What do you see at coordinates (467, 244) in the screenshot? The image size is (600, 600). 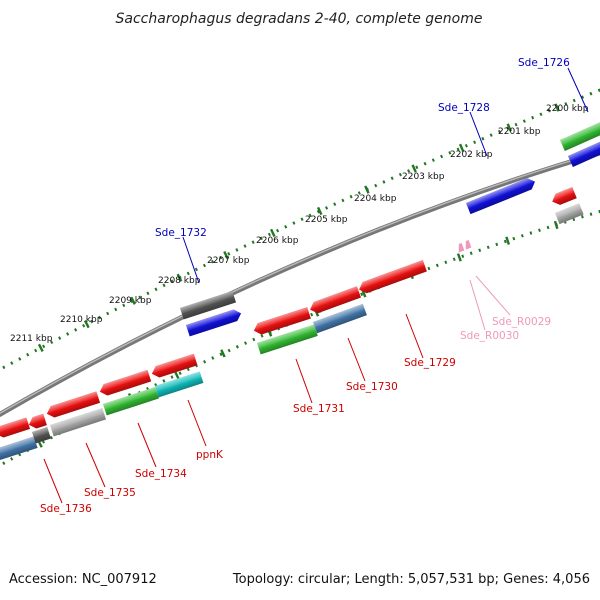 I see `gene-sde-r0029` at bounding box center [467, 244].